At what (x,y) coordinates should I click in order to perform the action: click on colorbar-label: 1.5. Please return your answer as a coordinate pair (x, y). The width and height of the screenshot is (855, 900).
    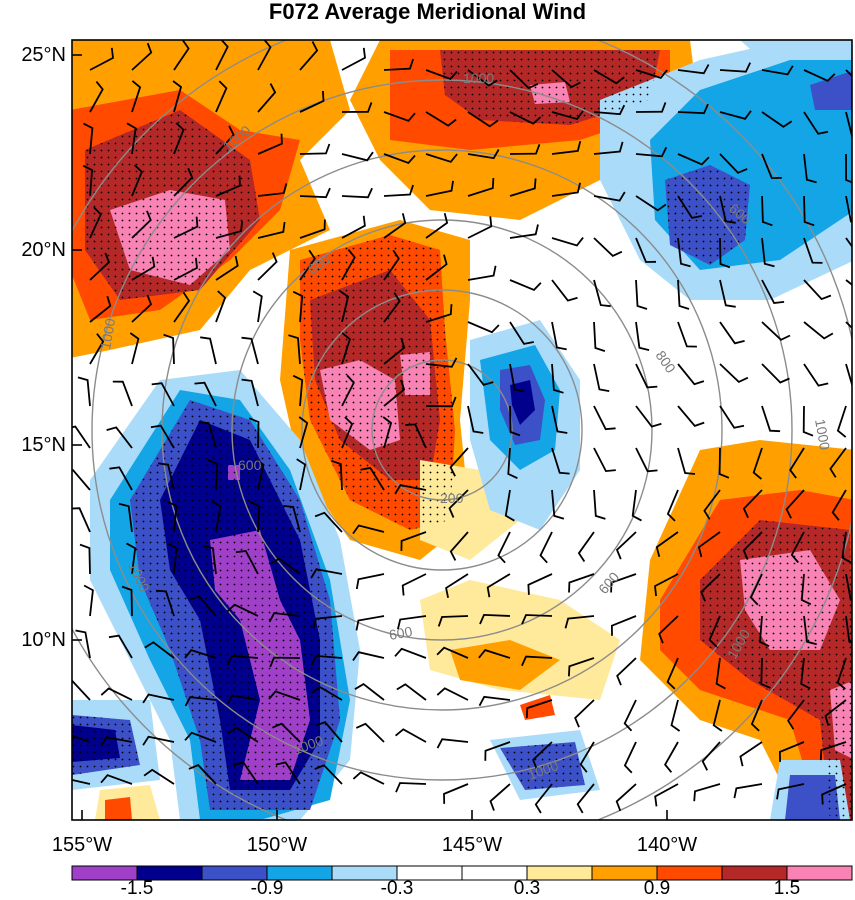
    Looking at the image, I should click on (787, 888).